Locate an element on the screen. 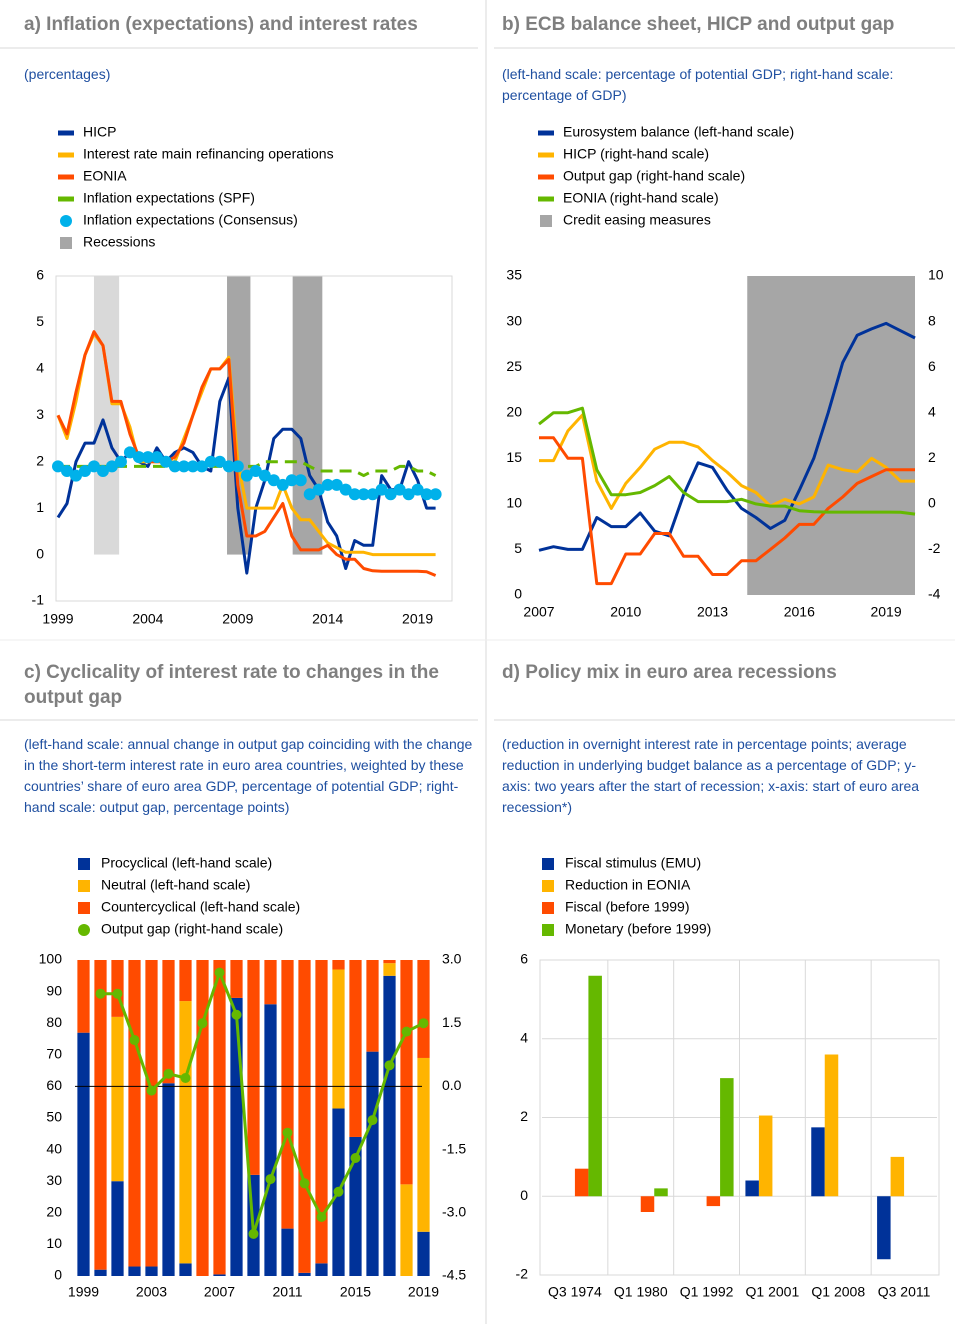  y2-tick-label: 10 is located at coordinates (936, 275).